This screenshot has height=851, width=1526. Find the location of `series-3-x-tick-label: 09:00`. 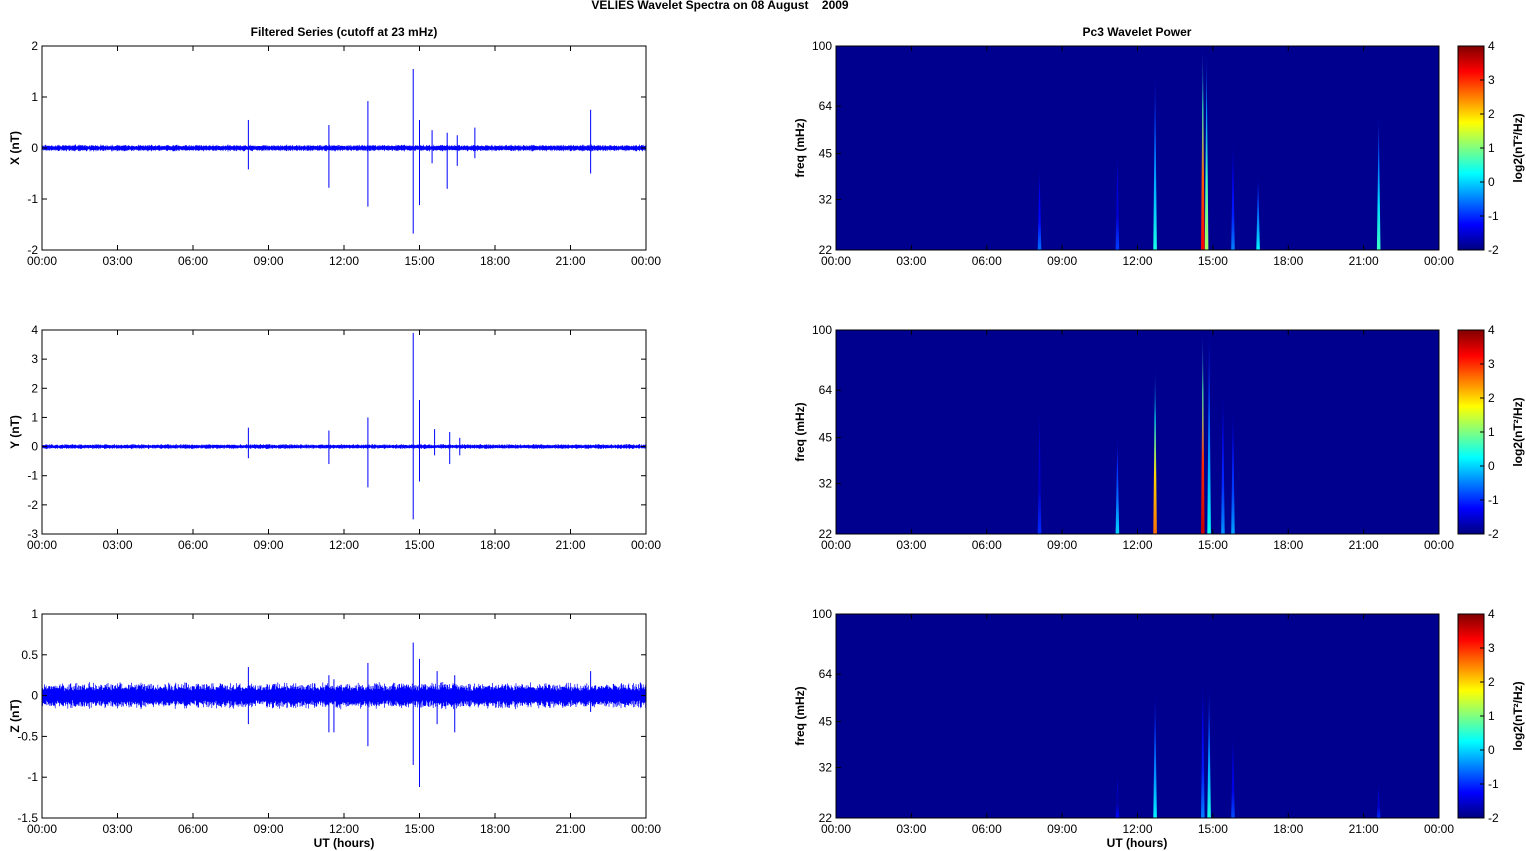

series-3-x-tick-label: 09:00 is located at coordinates (268, 829).